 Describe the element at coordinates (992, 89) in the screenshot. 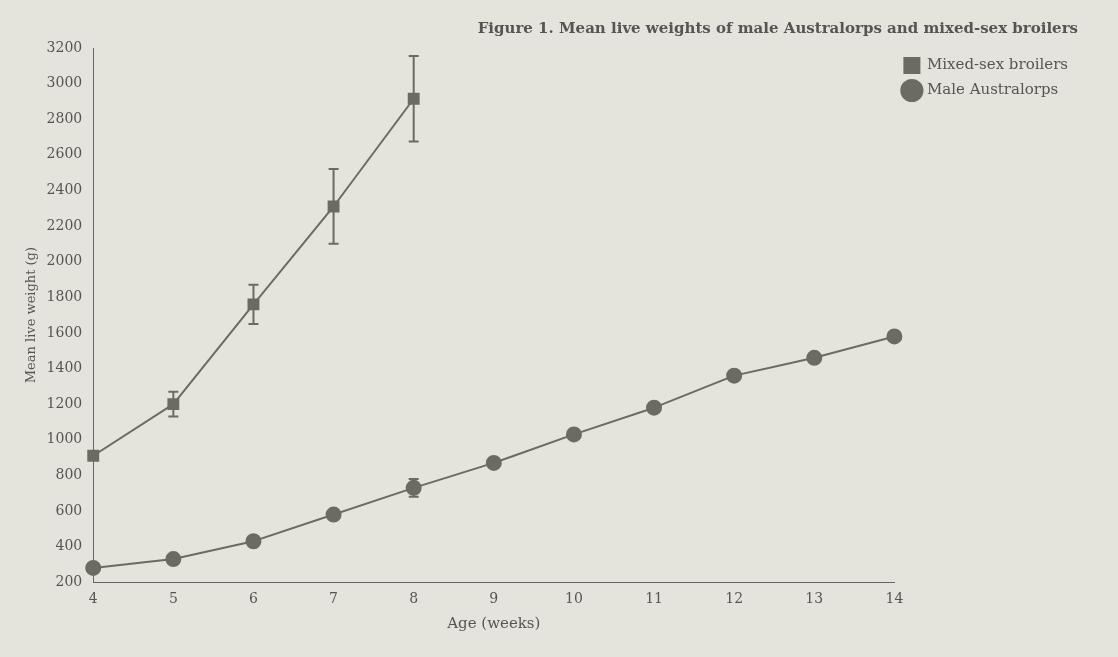

I see `legend-label: Male Australorps` at that location.